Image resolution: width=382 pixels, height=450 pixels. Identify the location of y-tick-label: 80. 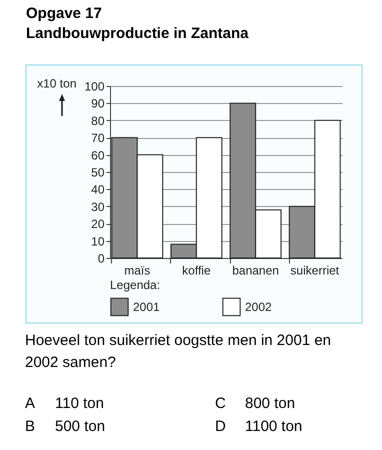
(98, 121).